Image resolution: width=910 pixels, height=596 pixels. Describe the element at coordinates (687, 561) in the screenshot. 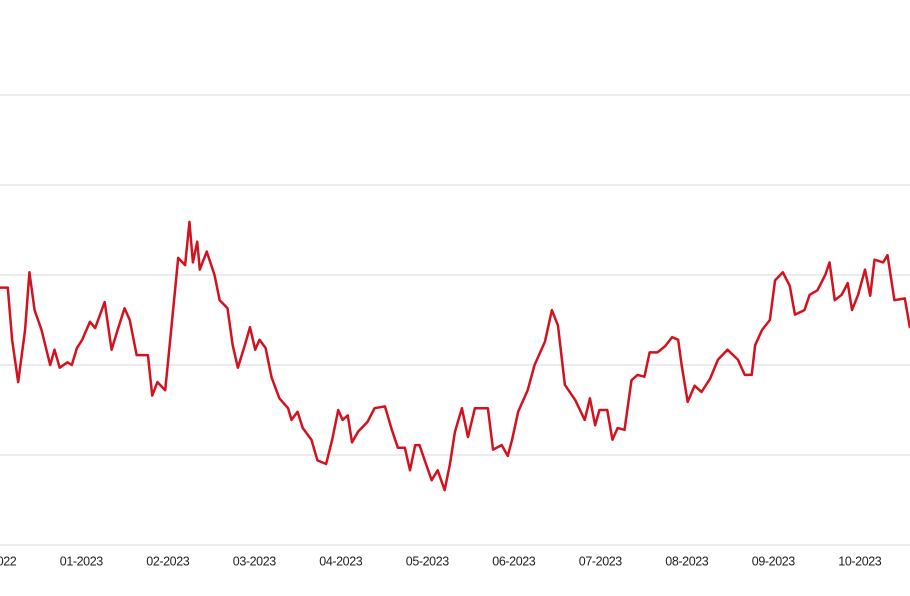

I see `x-tick-label: 08-2023` at that location.